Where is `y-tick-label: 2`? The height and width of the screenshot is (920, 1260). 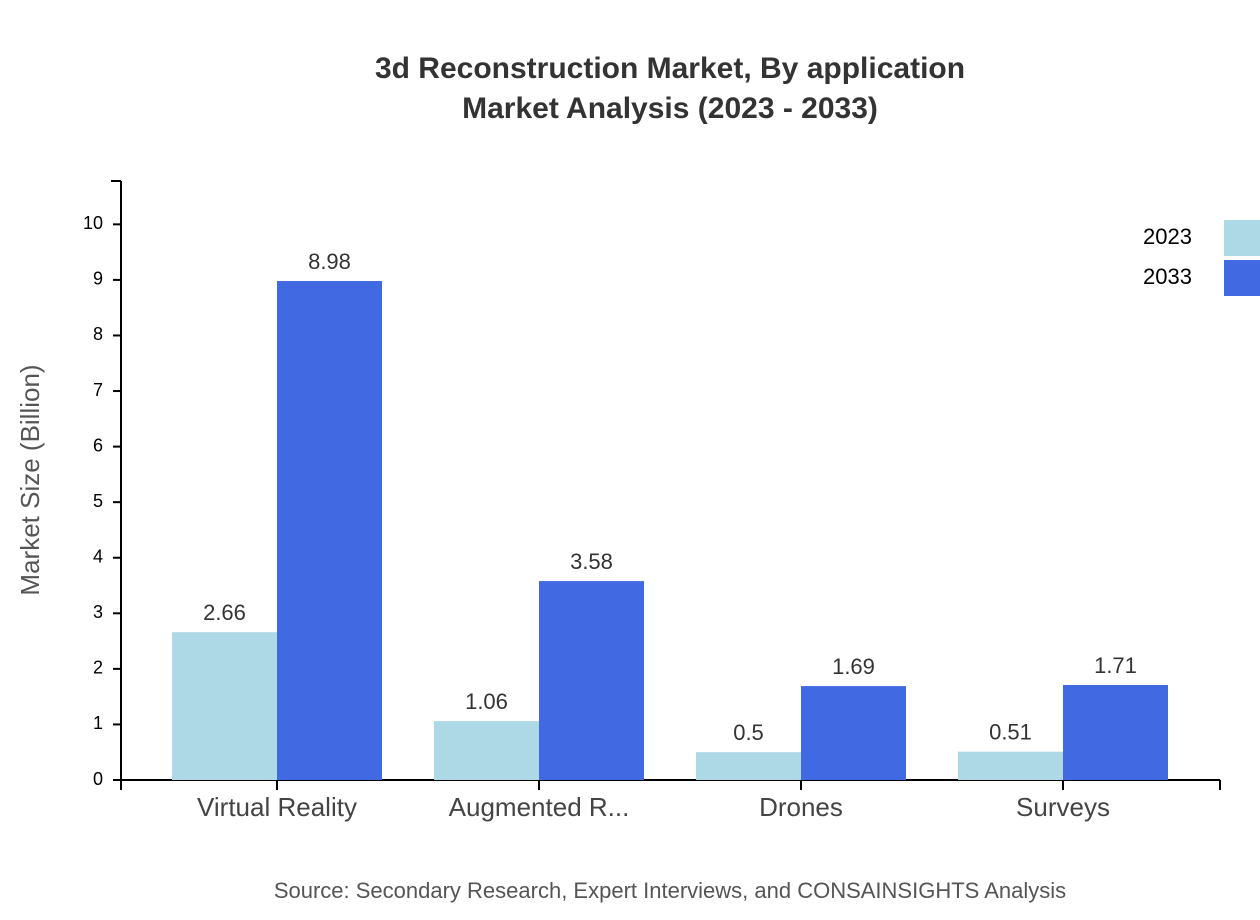
y-tick-label: 2 is located at coordinates (98, 668).